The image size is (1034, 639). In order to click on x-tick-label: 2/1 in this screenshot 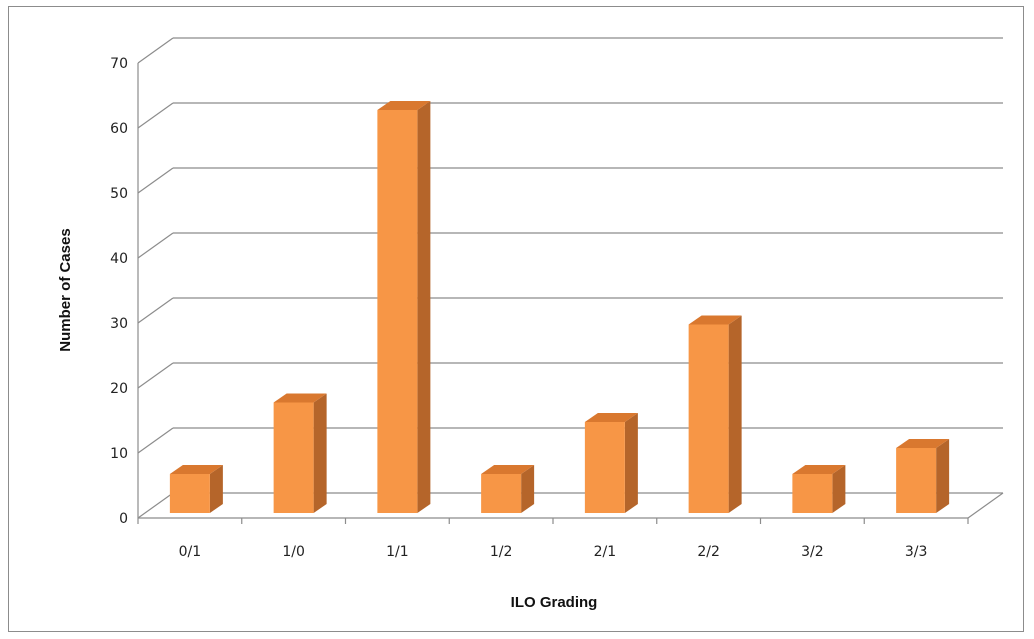, I will do `click(605, 552)`.